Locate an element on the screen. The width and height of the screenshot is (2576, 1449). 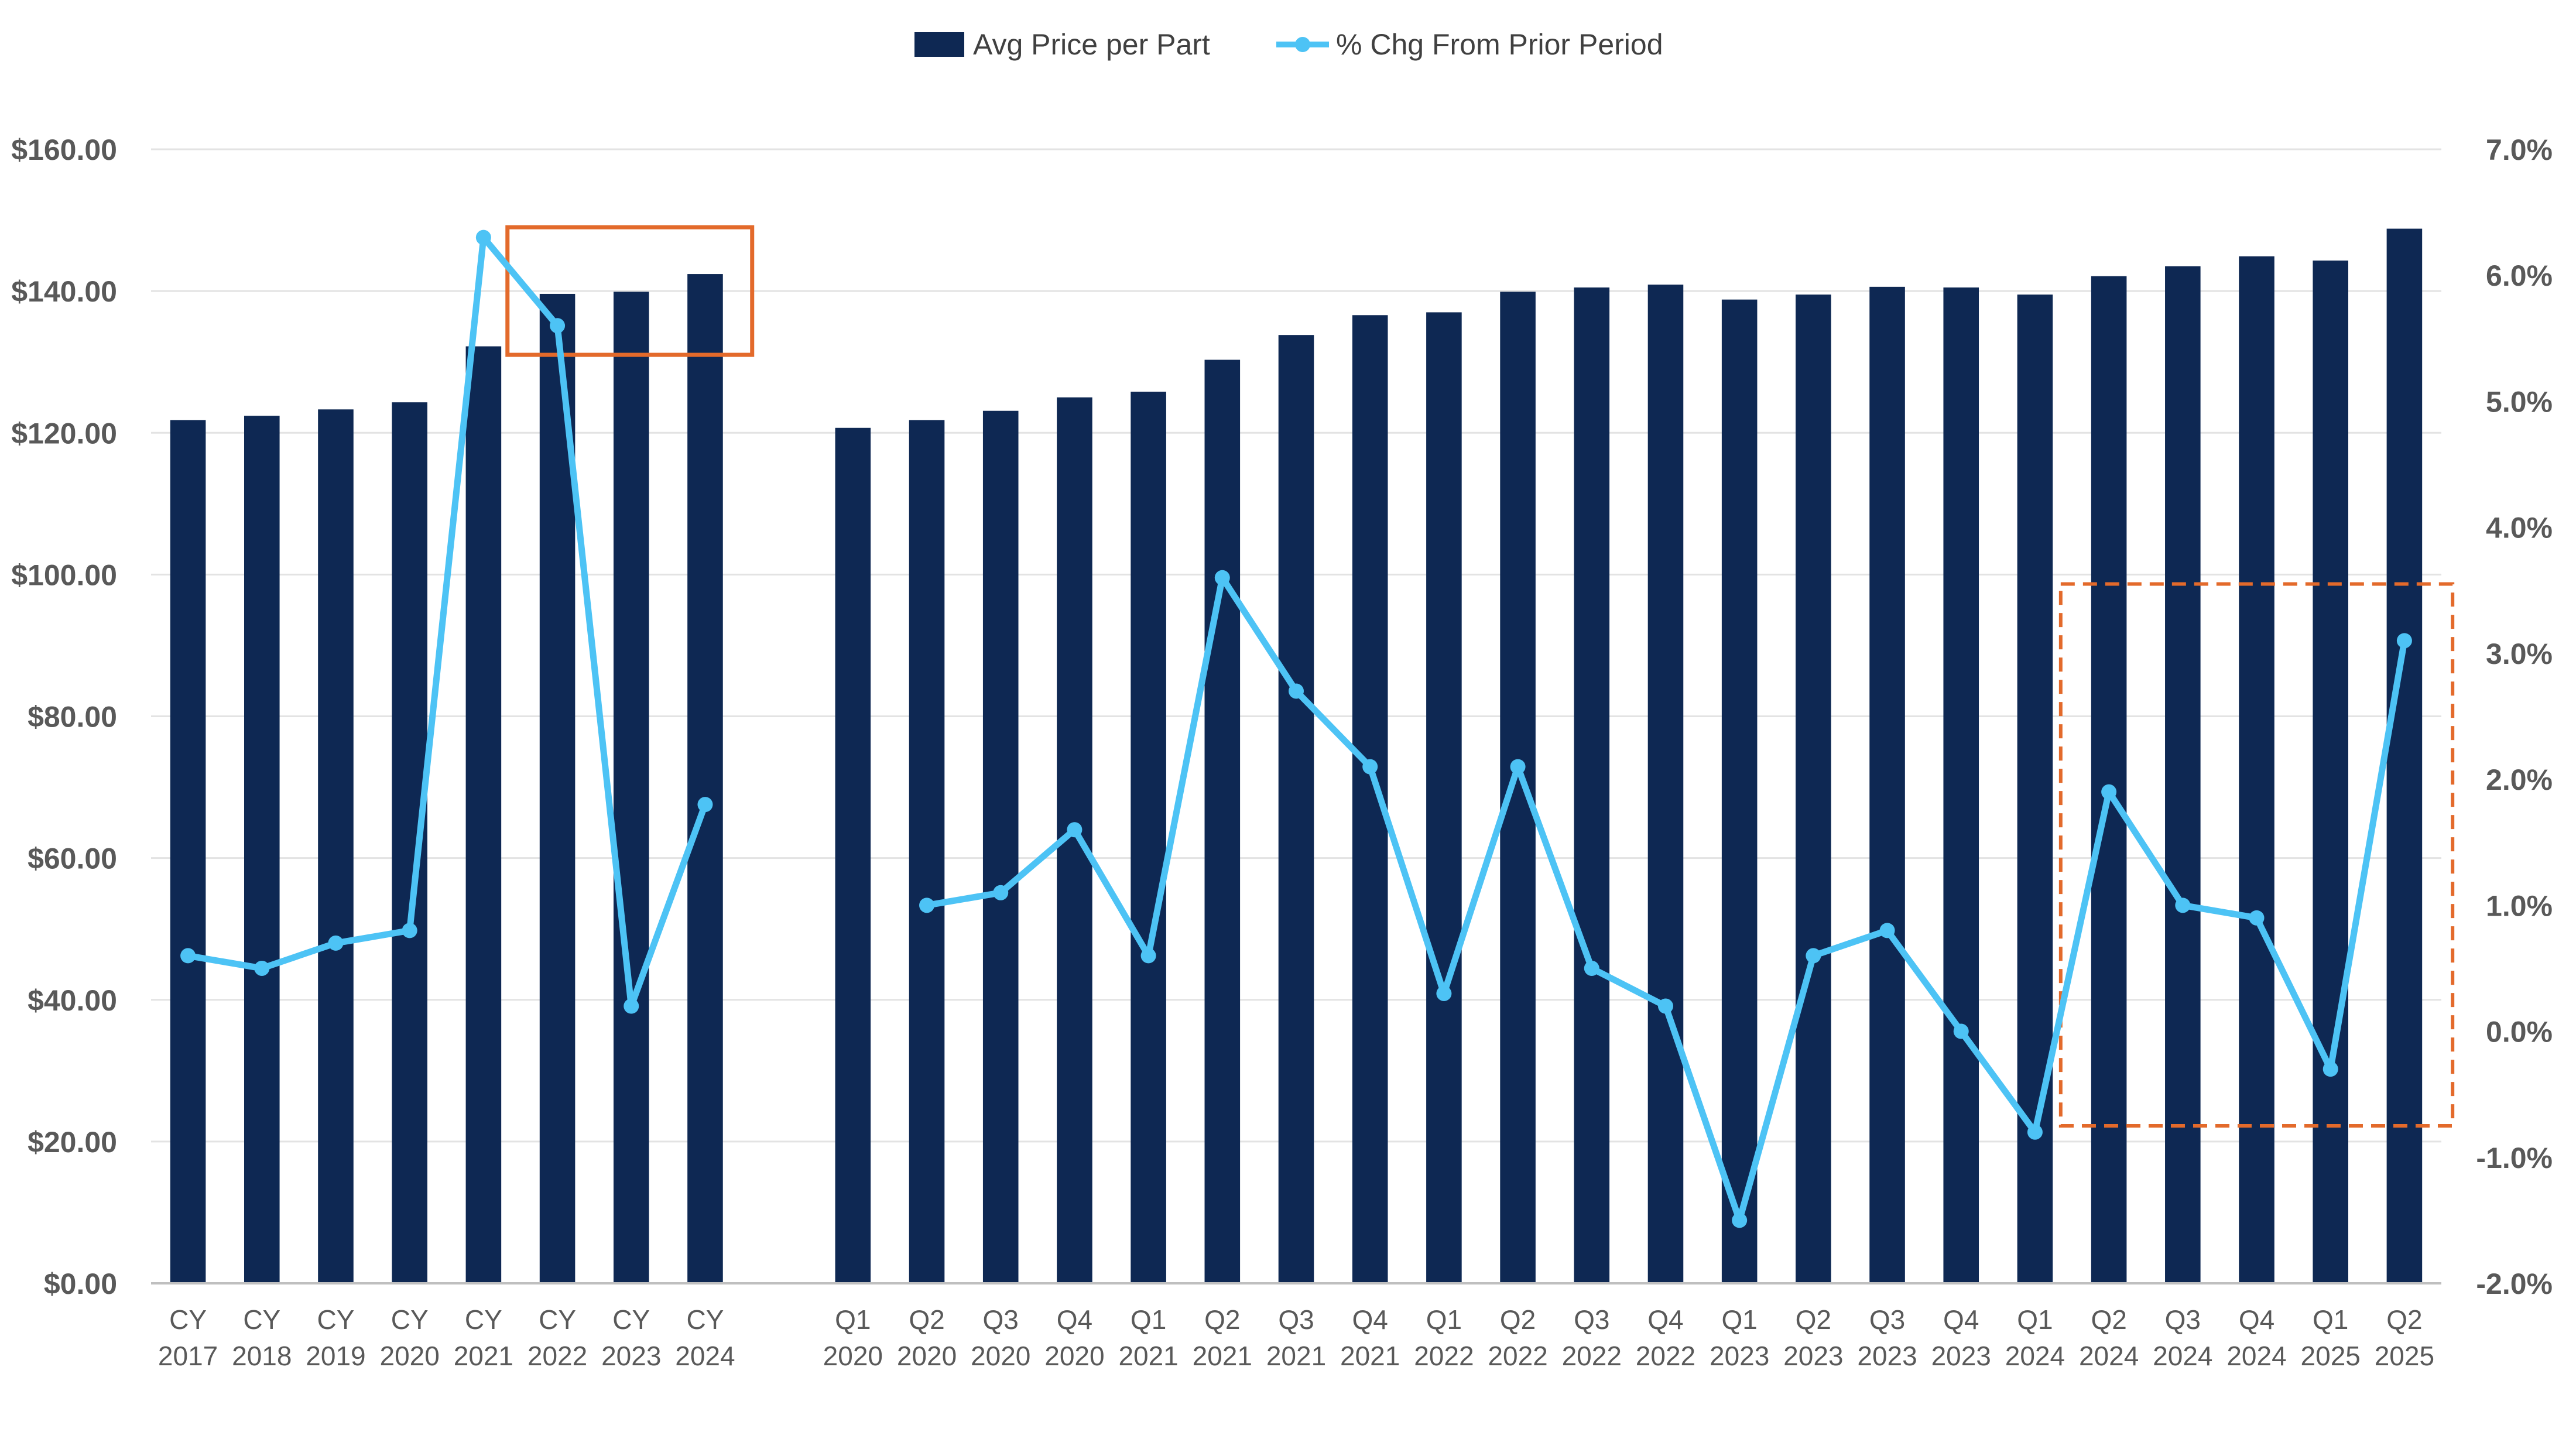
right-axis-tick-label: -1.0% is located at coordinates (2514, 1158).